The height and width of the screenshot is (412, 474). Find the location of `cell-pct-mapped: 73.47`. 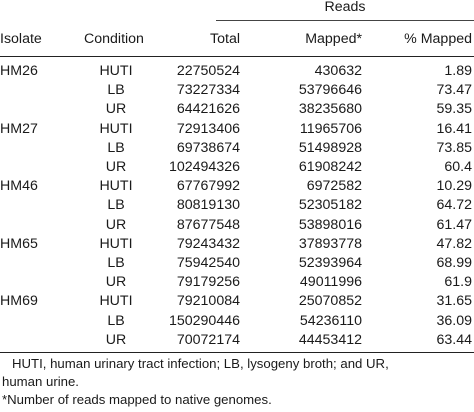

cell-pct-mapped: 73.47 is located at coordinates (454, 90).